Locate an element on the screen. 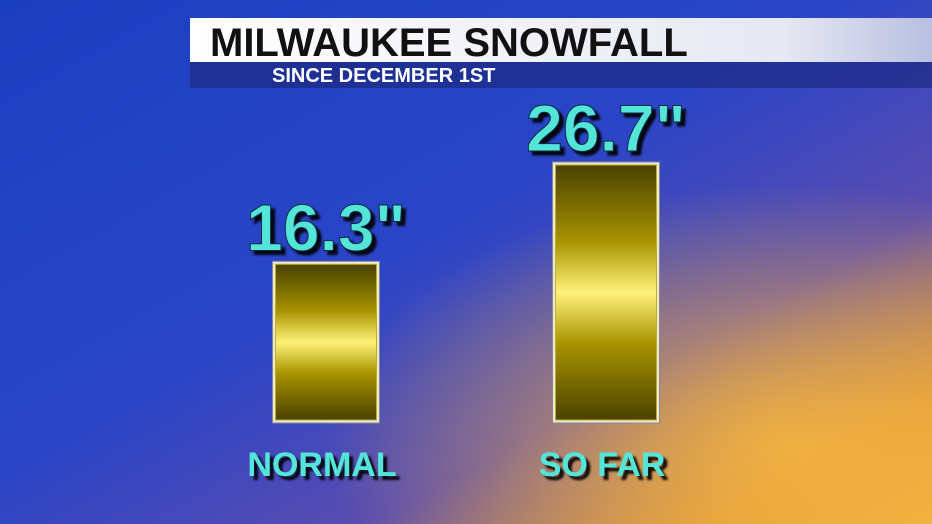 The image size is (932, 524). title-banner is located at coordinates (561, 40).